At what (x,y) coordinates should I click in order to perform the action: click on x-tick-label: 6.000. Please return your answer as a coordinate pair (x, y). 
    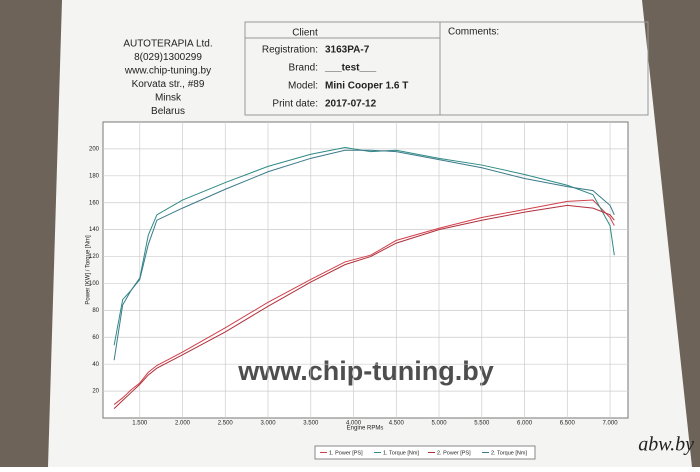
    Looking at the image, I should click on (525, 424).